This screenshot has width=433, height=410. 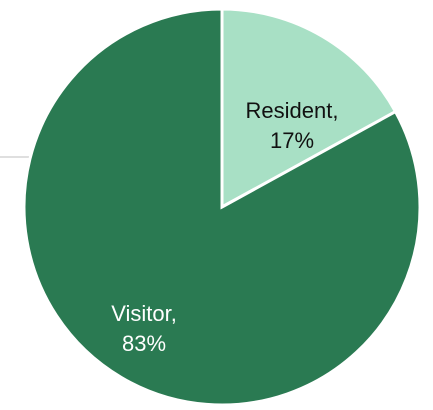 I want to click on data-label-category: Visitor,, so click(x=144, y=313).